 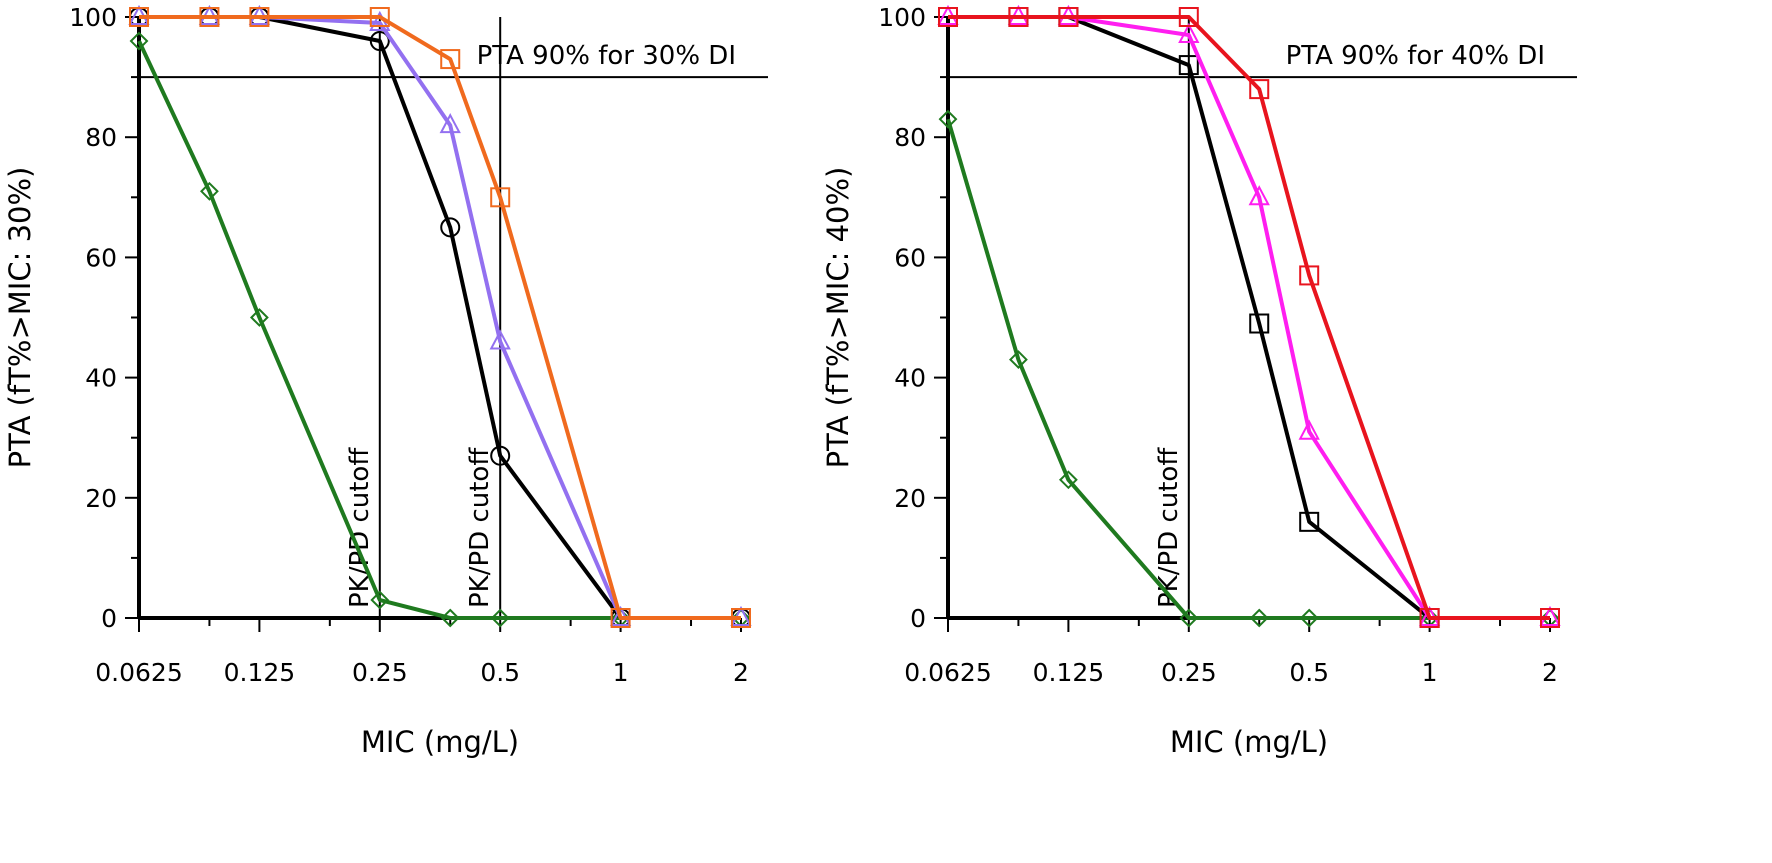 I want to click on target-line-label: PTA 90% for 30% DI, so click(x=606, y=56).